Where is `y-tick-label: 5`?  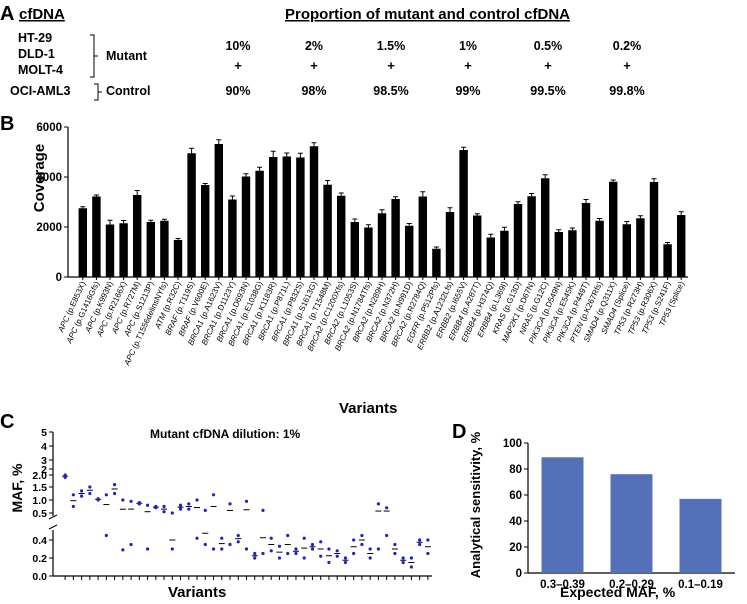
y-tick-label: 5 is located at coordinates (44, 433).